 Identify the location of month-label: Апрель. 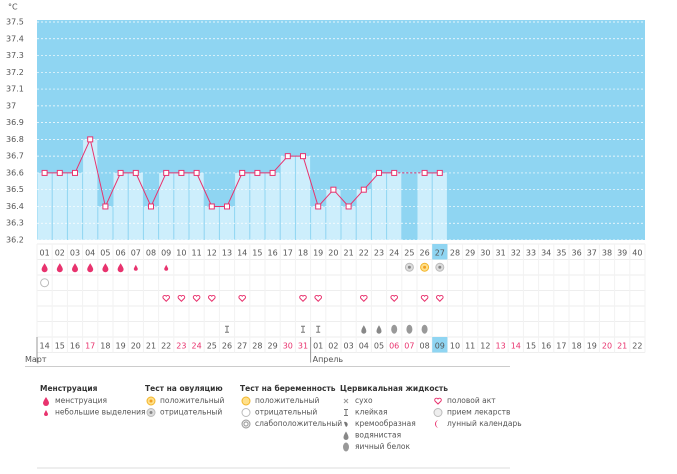
(328, 359).